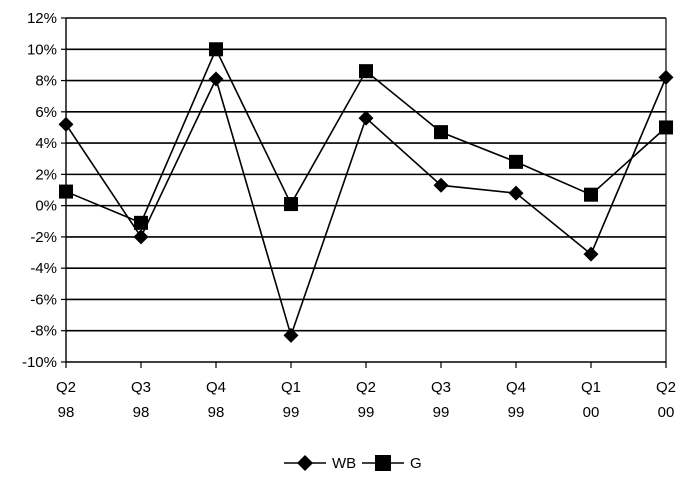 Image resolution: width=691 pixels, height=479 pixels. What do you see at coordinates (42, 18) in the screenshot?
I see `y-tick-label: 12%` at bounding box center [42, 18].